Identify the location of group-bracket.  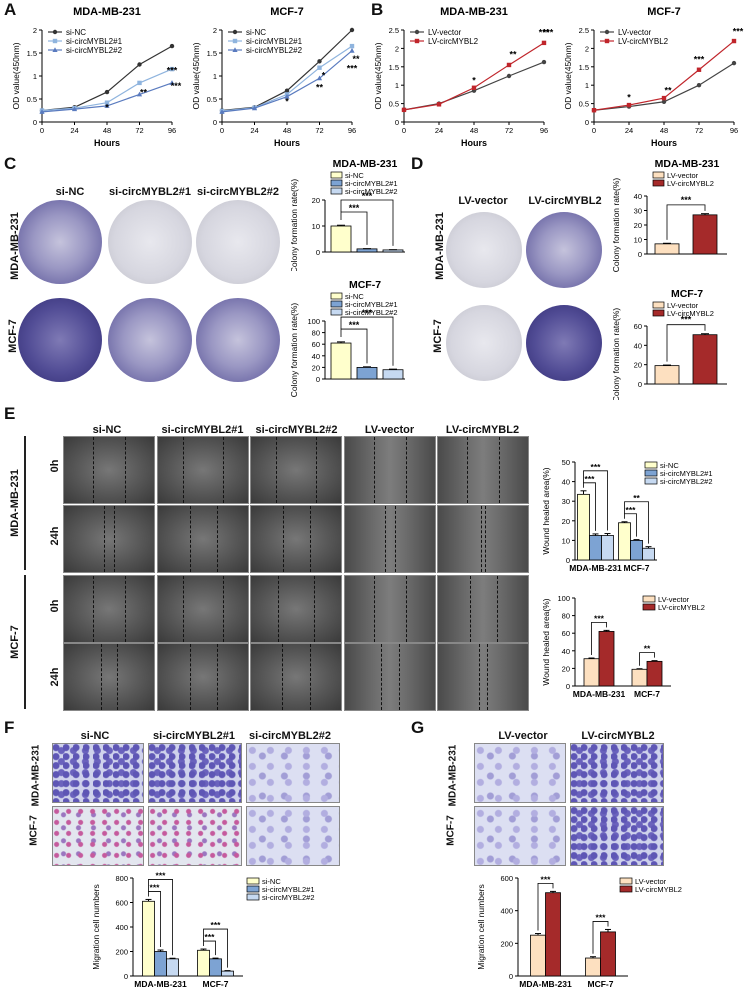
(25, 503).